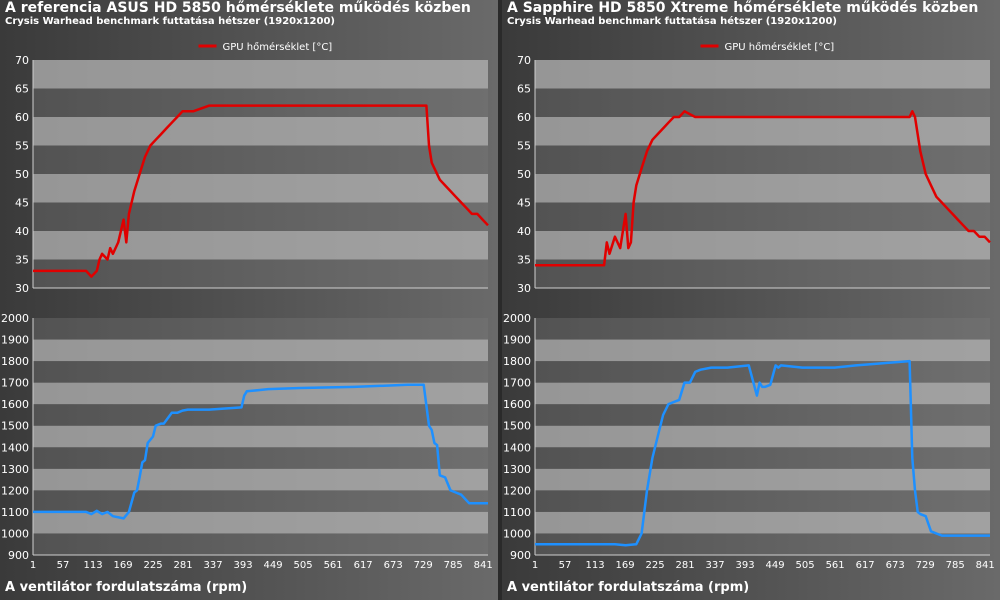 The height and width of the screenshot is (600, 1000). I want to click on y-tick-label: 1000, so click(15, 533).